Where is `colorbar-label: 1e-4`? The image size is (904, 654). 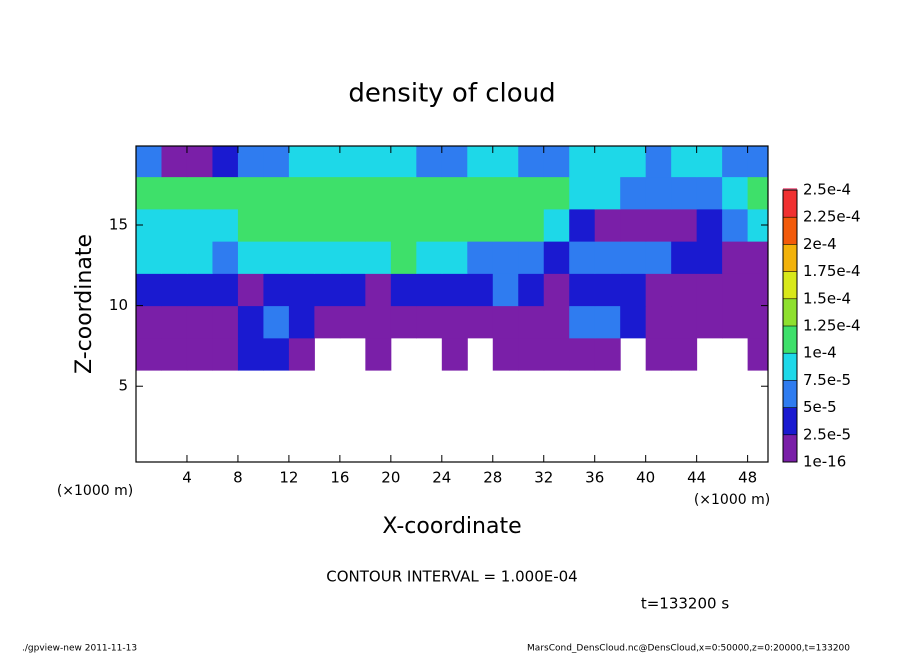 colorbar-label: 1e-4 is located at coordinates (820, 353).